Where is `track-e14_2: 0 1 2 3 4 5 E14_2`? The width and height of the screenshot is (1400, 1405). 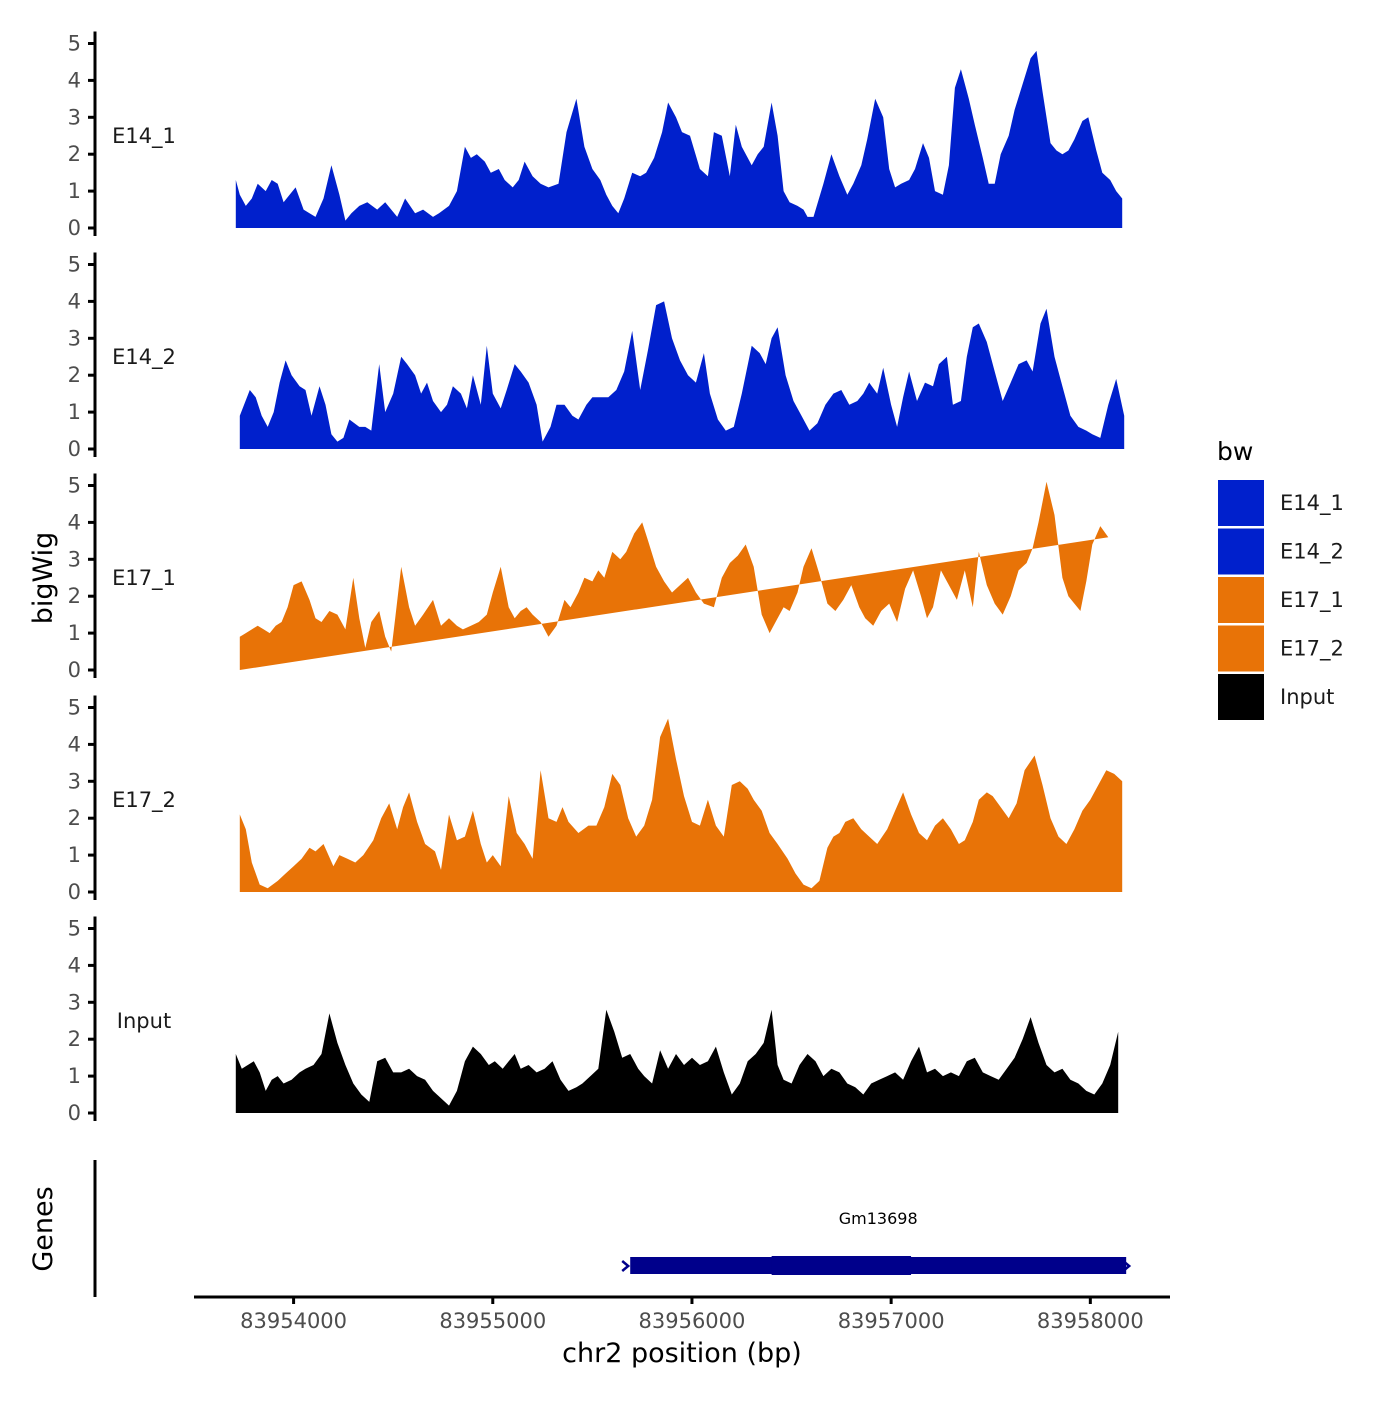 track-e14_2: 0 1 2 3 4 5 E14_2 is located at coordinates (596, 356).